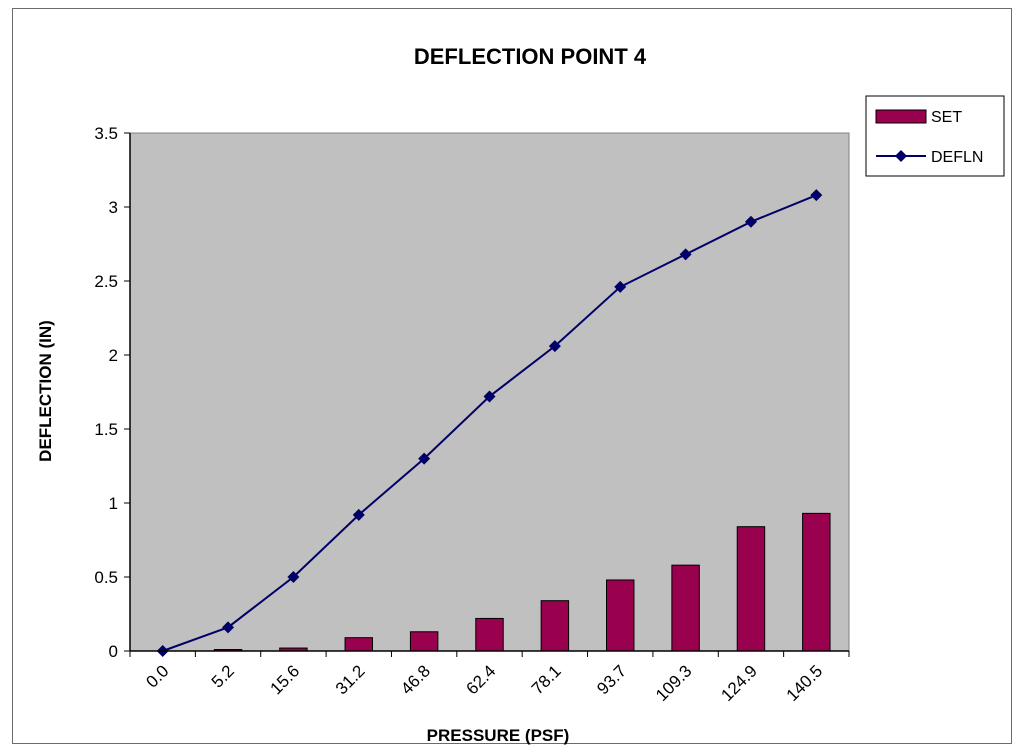  Describe the element at coordinates (106, 133) in the screenshot. I see `y-tick-label: 3.5` at that location.